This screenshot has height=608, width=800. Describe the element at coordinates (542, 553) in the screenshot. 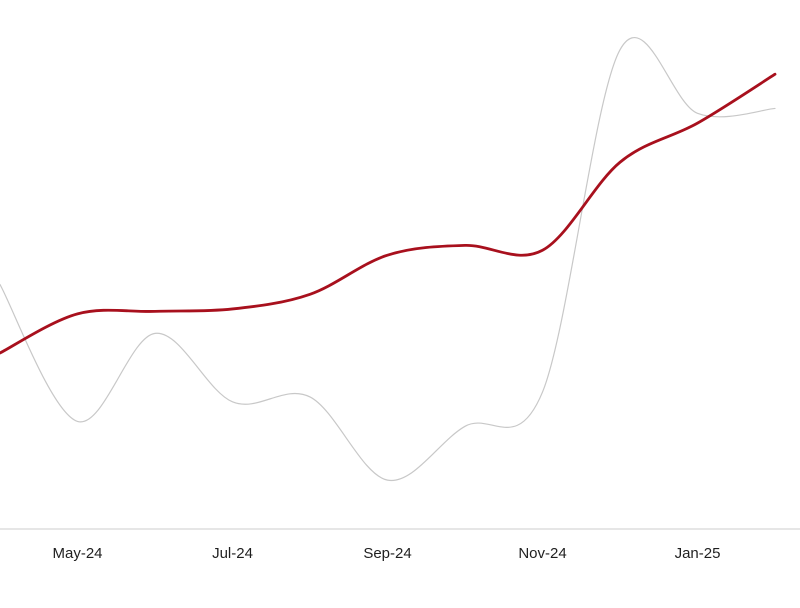

I see `x-tick-label: Nov-24` at that location.